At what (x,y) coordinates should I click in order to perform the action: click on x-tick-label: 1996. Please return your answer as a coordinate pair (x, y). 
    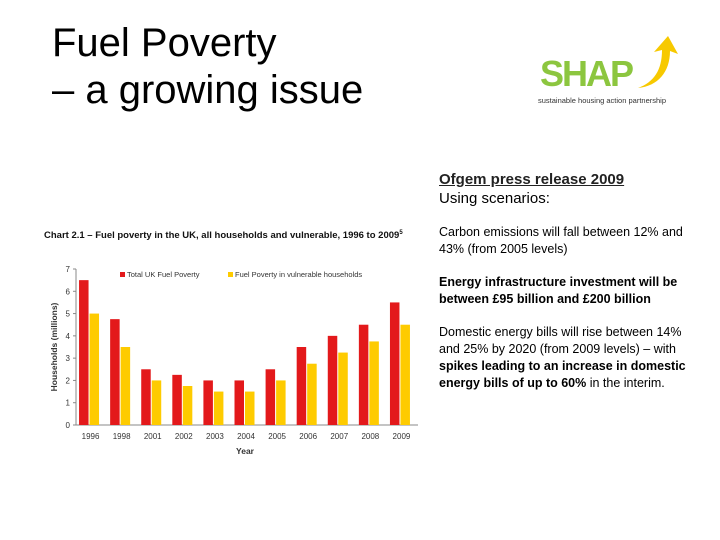
    Looking at the image, I should click on (91, 436).